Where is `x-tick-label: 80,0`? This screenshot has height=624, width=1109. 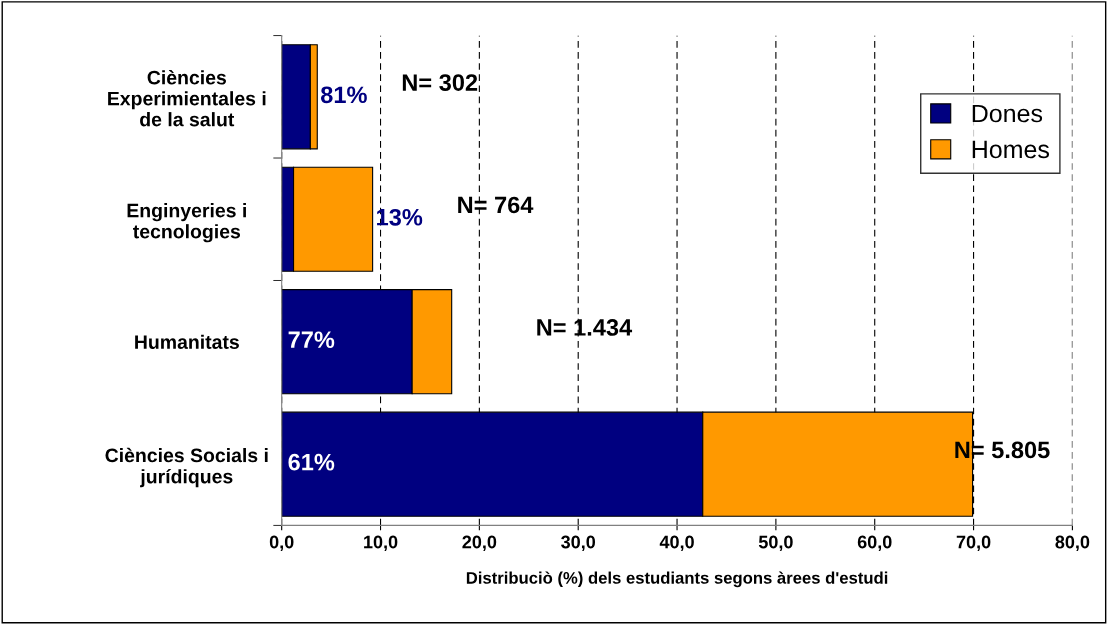
x-tick-label: 80,0 is located at coordinates (1072, 543).